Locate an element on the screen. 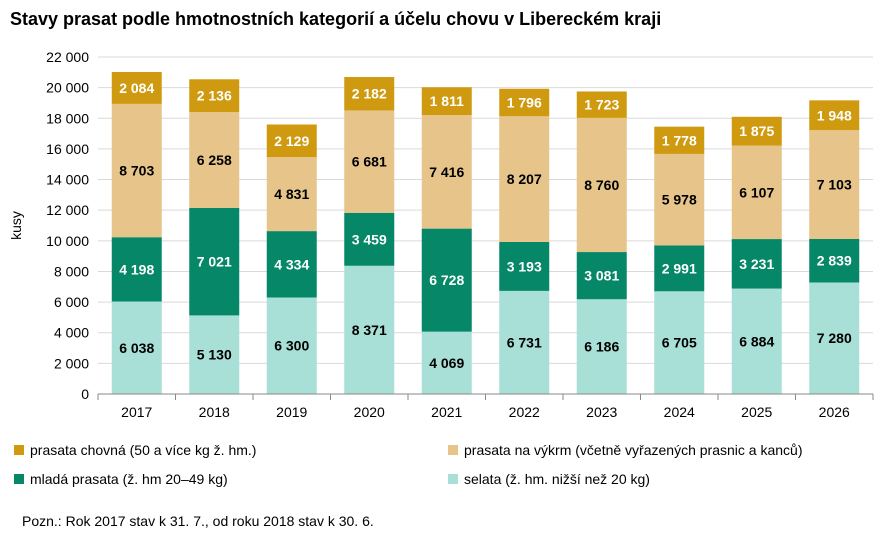  x-tick-label: 2021 is located at coordinates (446, 412).